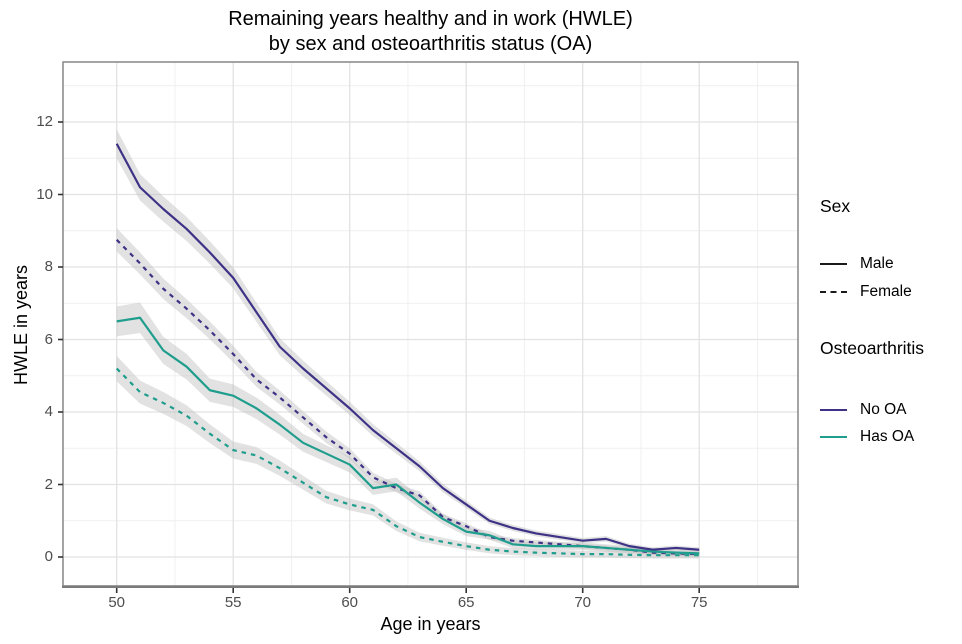 This screenshot has height=644, width=962. What do you see at coordinates (857, 264) in the screenshot?
I see `legend-entry-male: Male` at bounding box center [857, 264].